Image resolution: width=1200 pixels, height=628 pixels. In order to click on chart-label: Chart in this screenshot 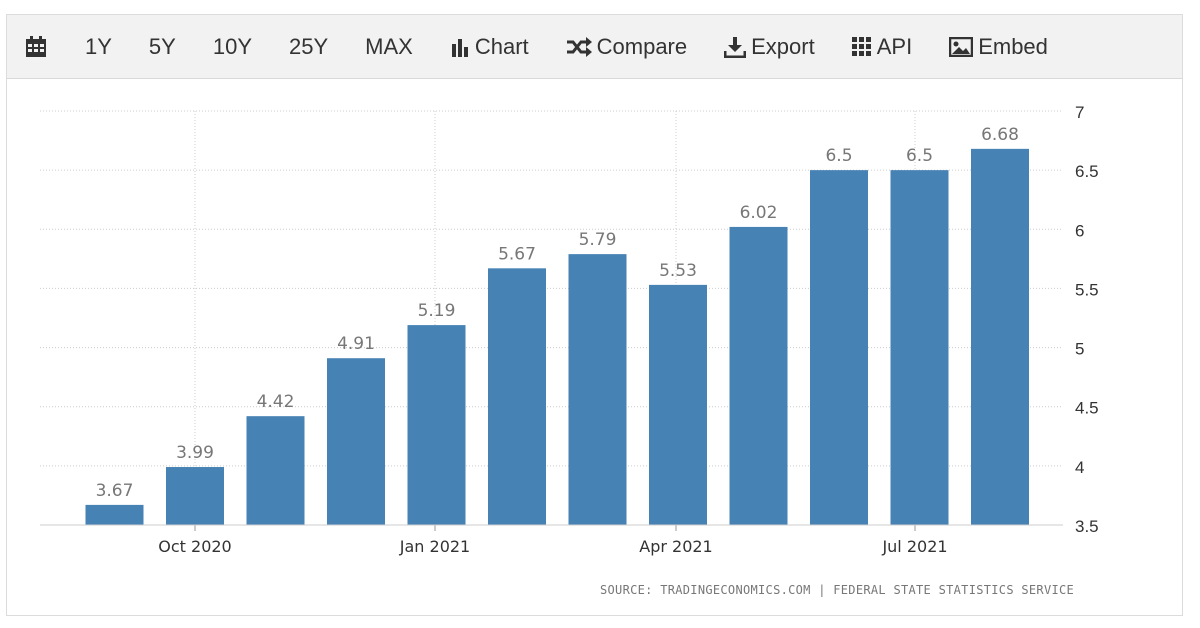, I will do `click(501, 46)`.